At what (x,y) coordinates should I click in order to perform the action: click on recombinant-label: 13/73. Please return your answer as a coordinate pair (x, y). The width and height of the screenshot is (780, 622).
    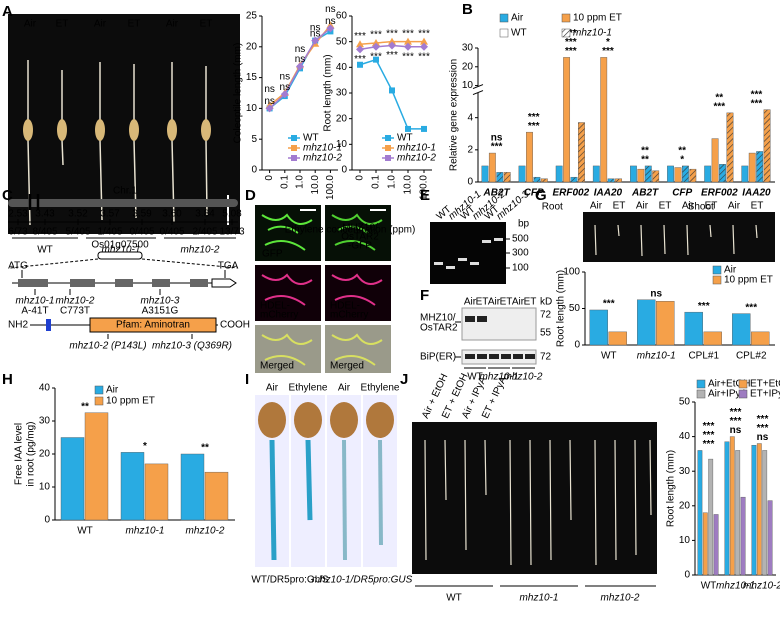
    Looking at the image, I should click on (231, 232).